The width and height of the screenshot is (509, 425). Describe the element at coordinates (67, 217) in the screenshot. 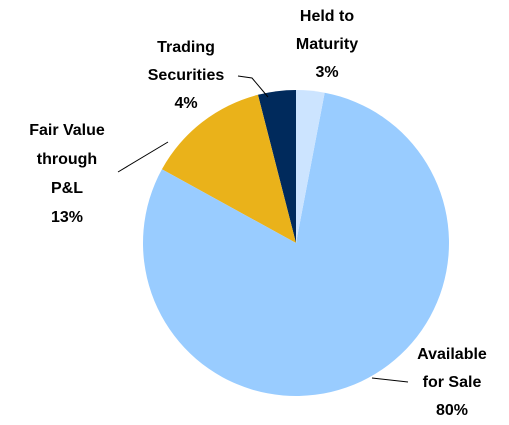

I see `value-label: 13%` at that location.